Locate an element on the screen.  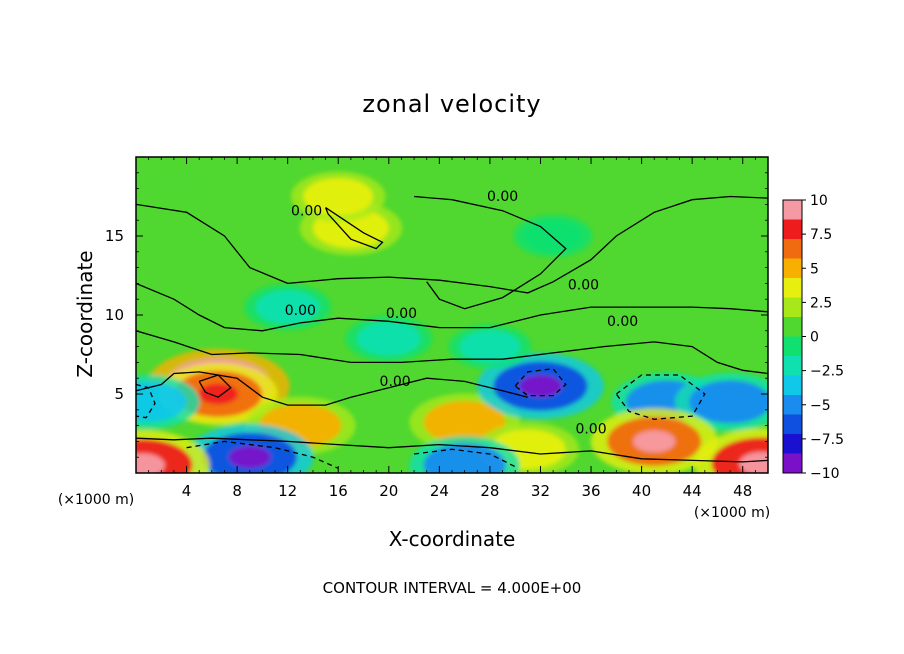
y-tick-label: 5 is located at coordinates (119, 394).